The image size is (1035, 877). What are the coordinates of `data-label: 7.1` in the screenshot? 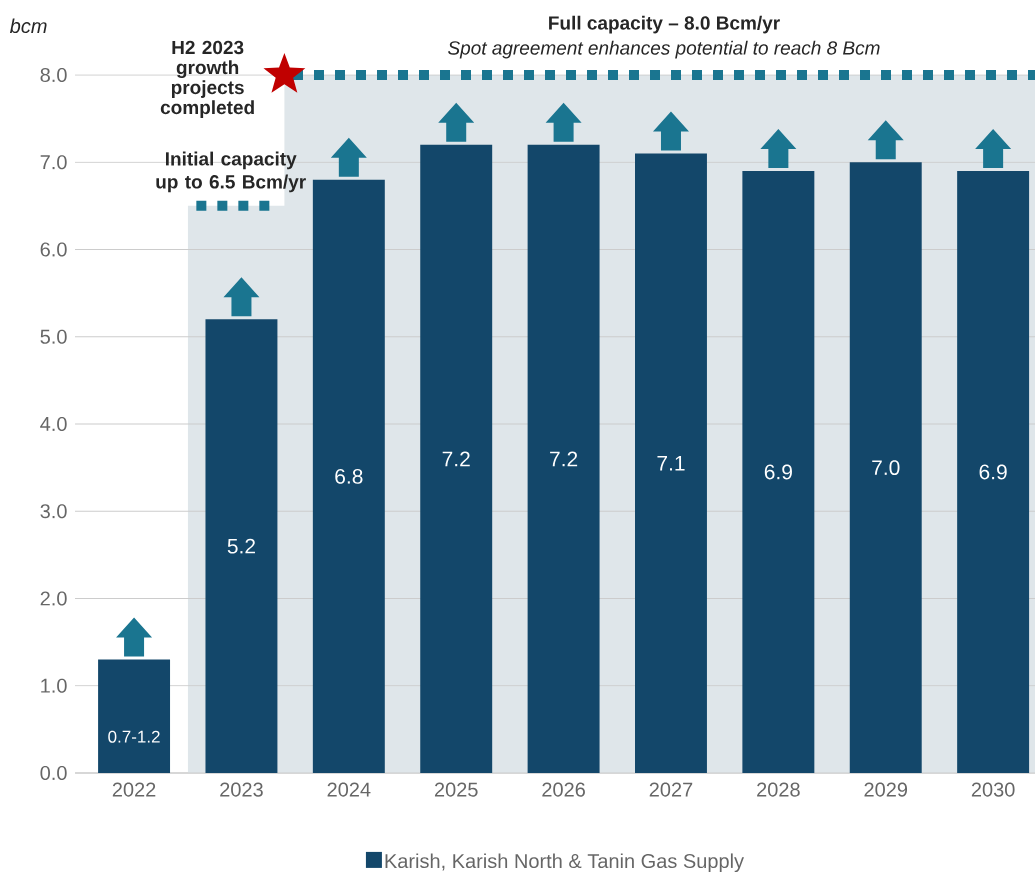 It's located at (671, 463).